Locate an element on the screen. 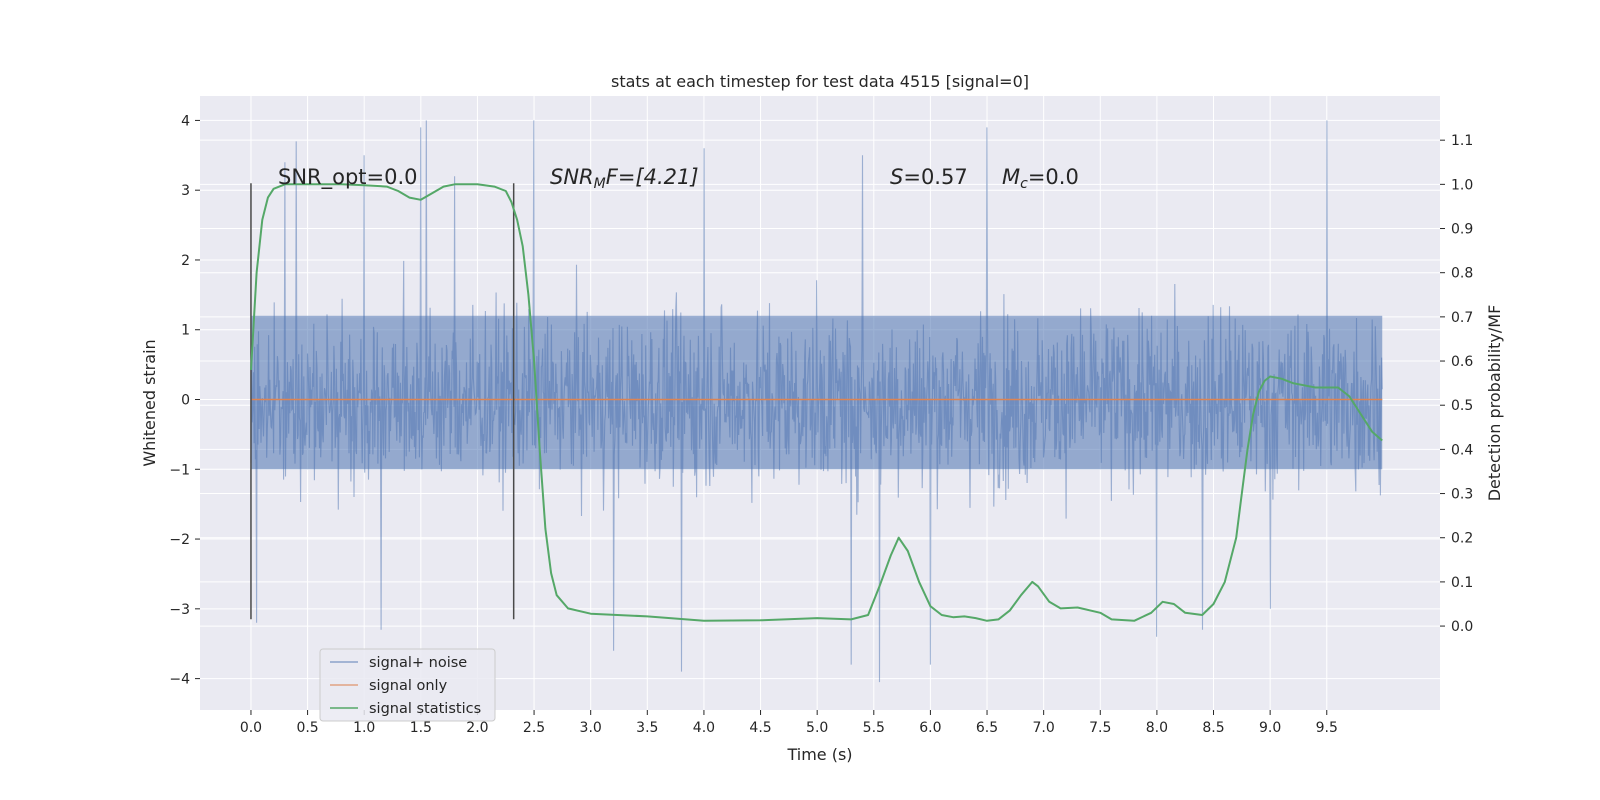  y2-tick-label: 0.7 is located at coordinates (1462, 318).